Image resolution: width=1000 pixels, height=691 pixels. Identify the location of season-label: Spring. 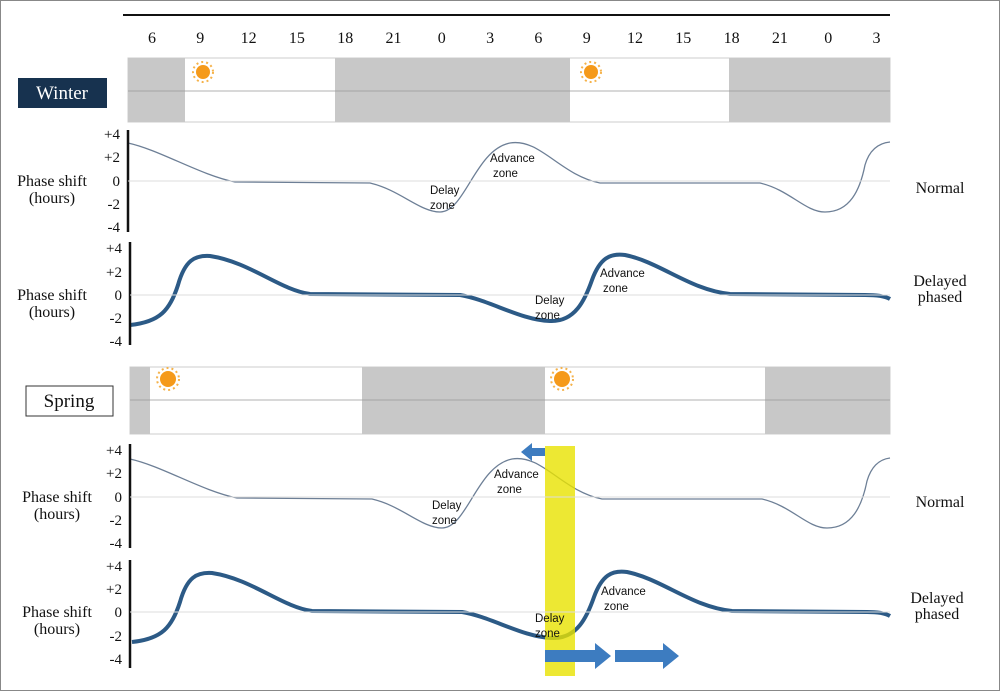
(69, 401).